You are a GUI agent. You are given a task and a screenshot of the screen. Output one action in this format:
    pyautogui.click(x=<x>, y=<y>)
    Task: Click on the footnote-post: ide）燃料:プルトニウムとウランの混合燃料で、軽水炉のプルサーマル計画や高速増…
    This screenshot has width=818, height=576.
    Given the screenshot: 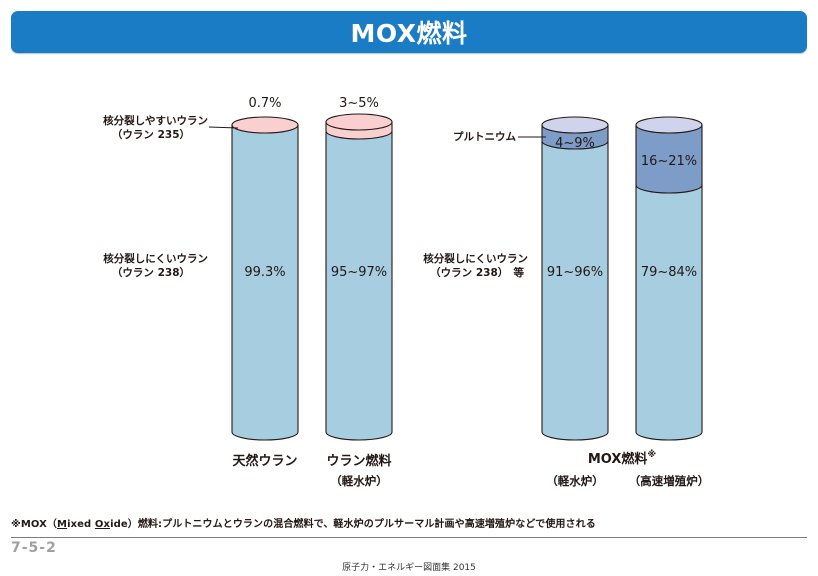 What is the action you would take?
    pyautogui.click(x=353, y=524)
    